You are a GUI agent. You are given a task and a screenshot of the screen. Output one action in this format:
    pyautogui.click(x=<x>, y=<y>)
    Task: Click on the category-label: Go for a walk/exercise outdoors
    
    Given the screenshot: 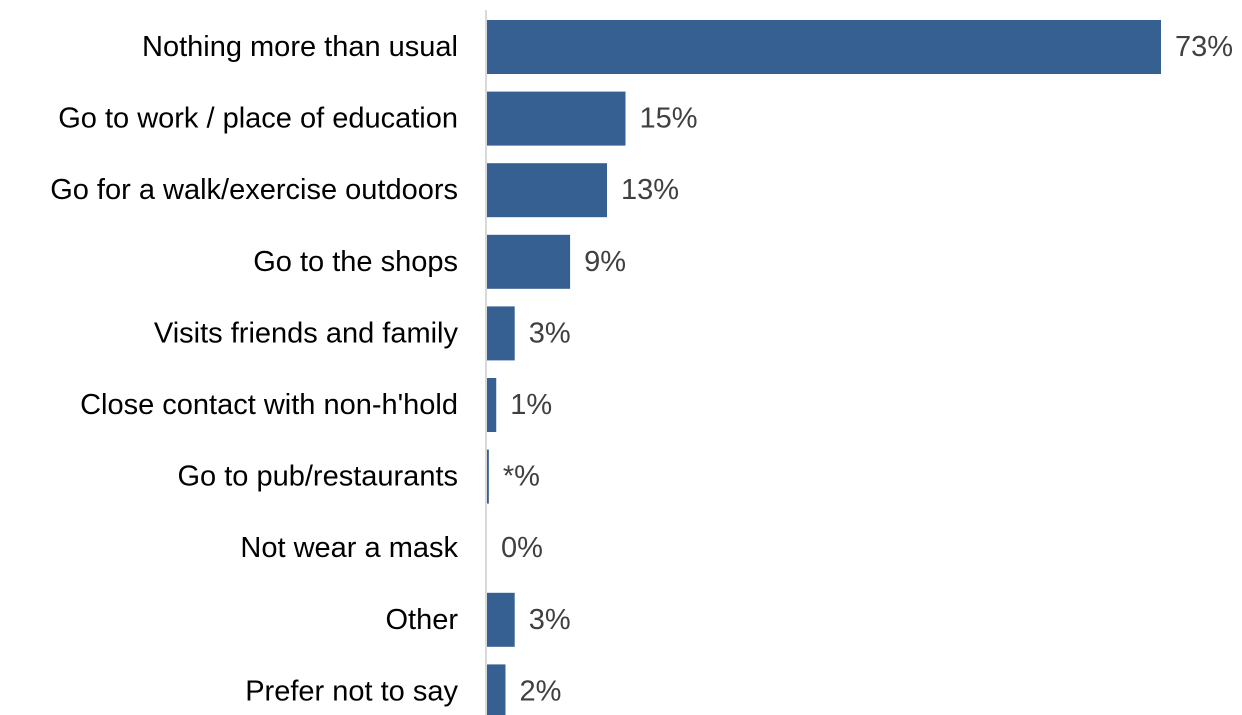 What is the action you would take?
    pyautogui.click(x=254, y=190)
    